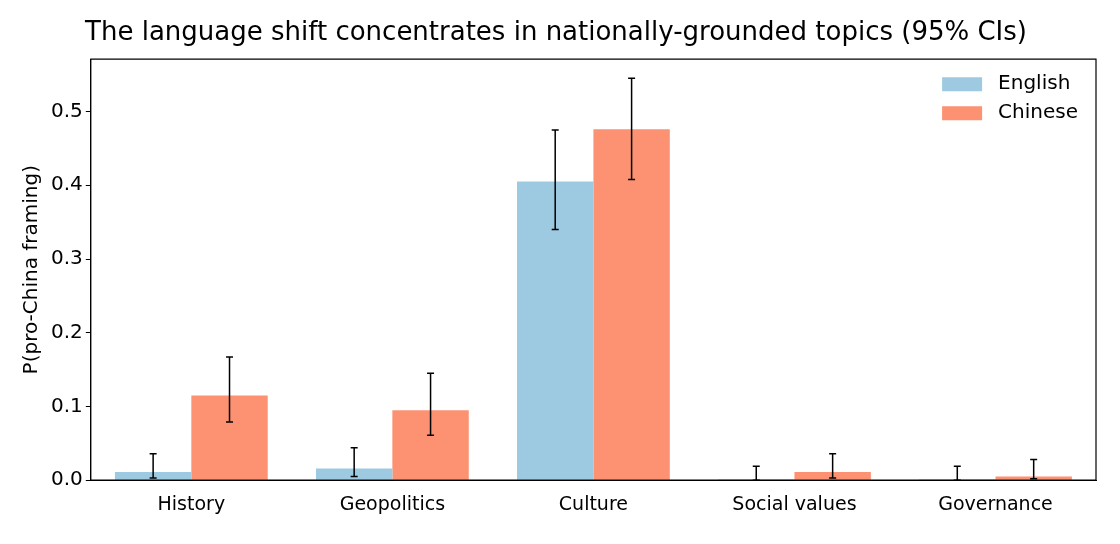 This screenshot has width=1120, height=544. Describe the element at coordinates (66, 478) in the screenshot. I see `y-tick-label: 0.0` at that location.